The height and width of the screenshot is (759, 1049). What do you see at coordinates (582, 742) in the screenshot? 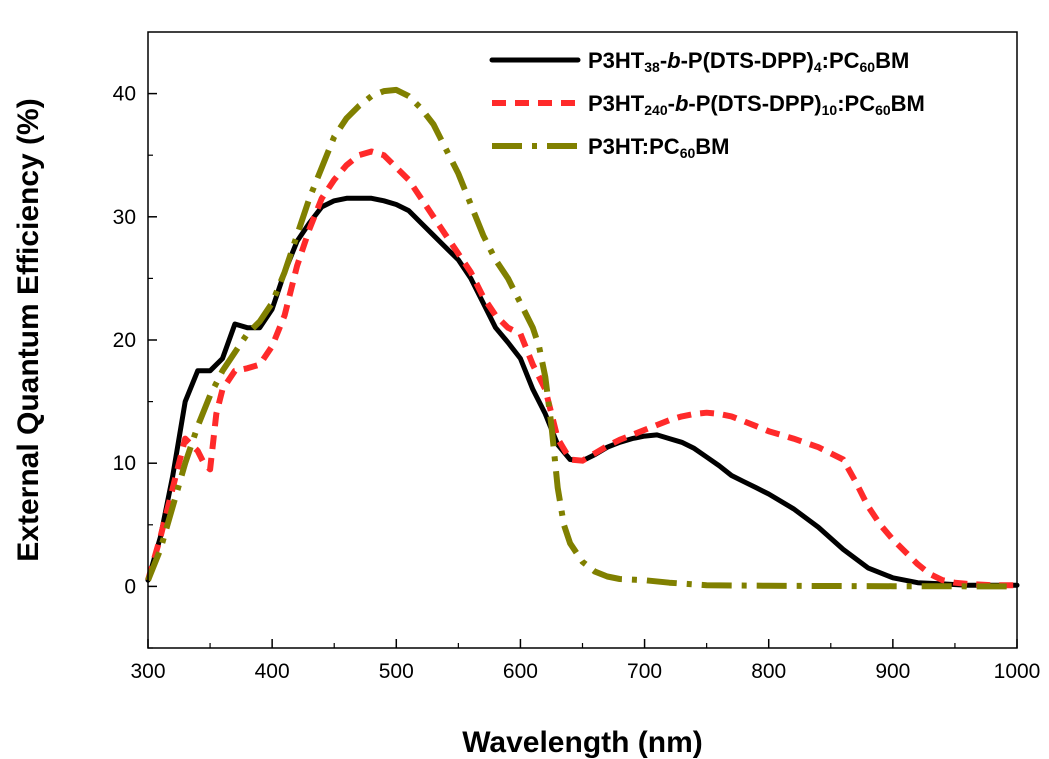
I see `x-axis-title: Wavelength (nm)` at bounding box center [582, 742].